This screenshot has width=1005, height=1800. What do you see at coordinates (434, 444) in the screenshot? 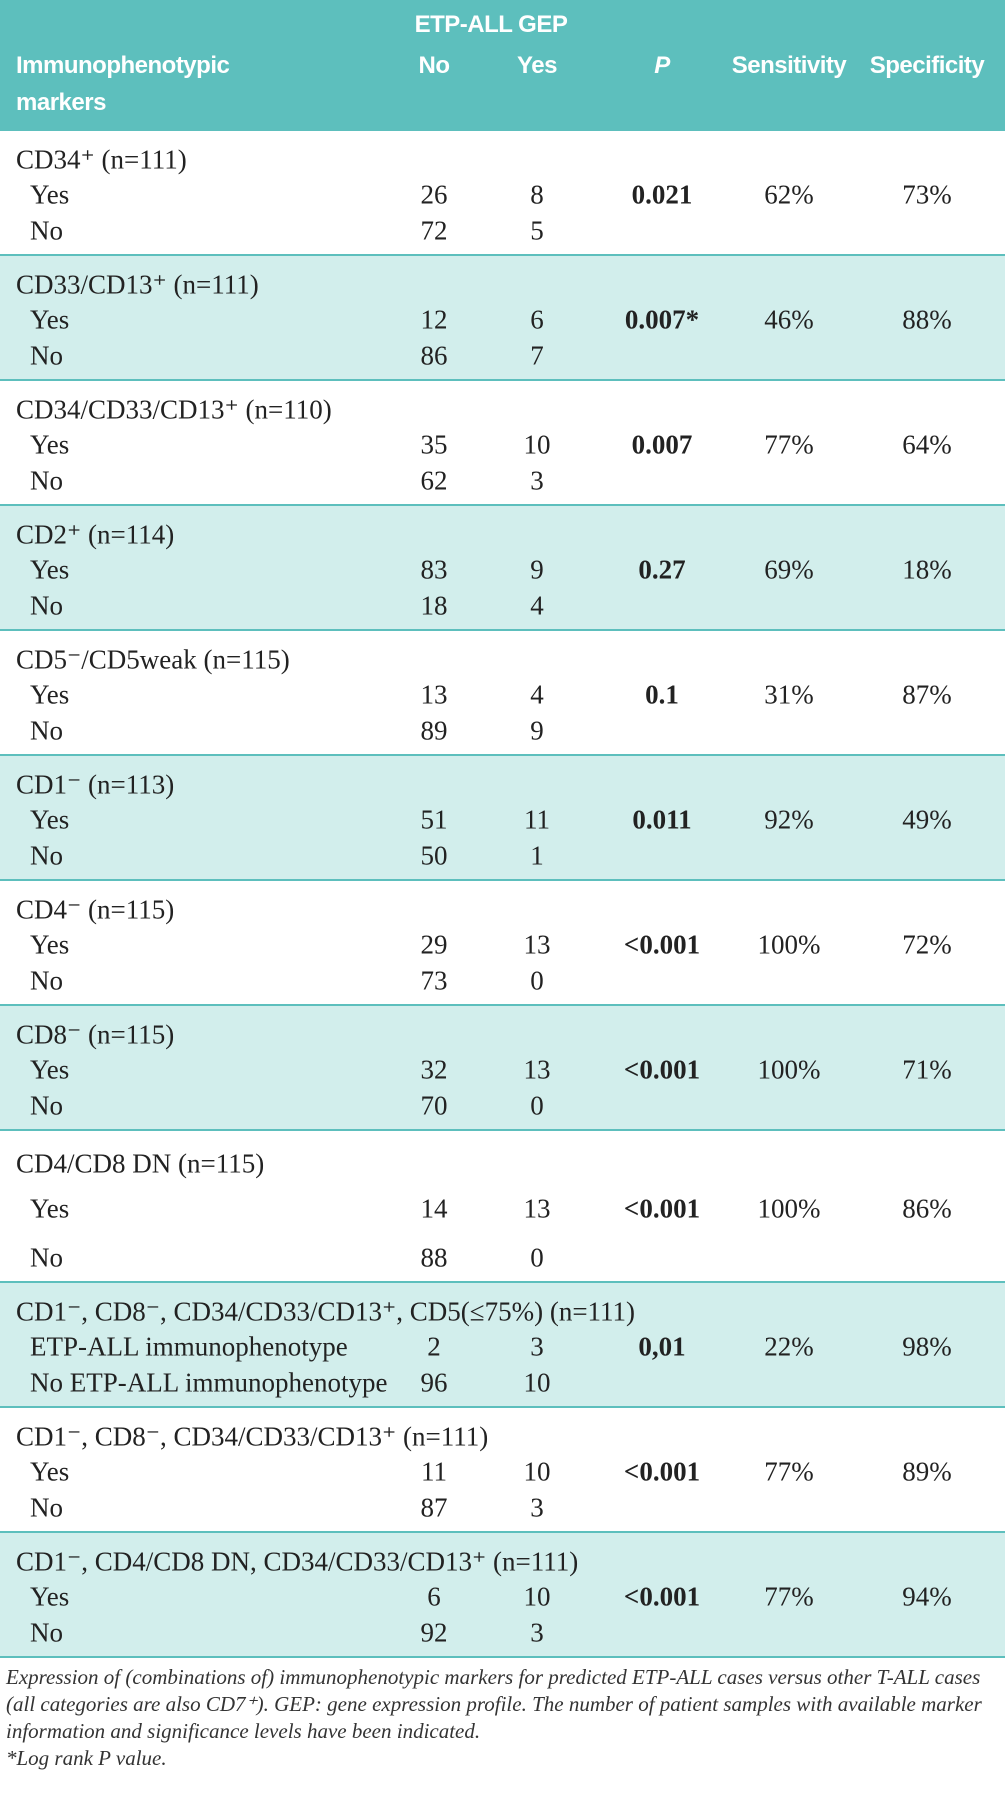
I see `count-no: 35` at bounding box center [434, 444].